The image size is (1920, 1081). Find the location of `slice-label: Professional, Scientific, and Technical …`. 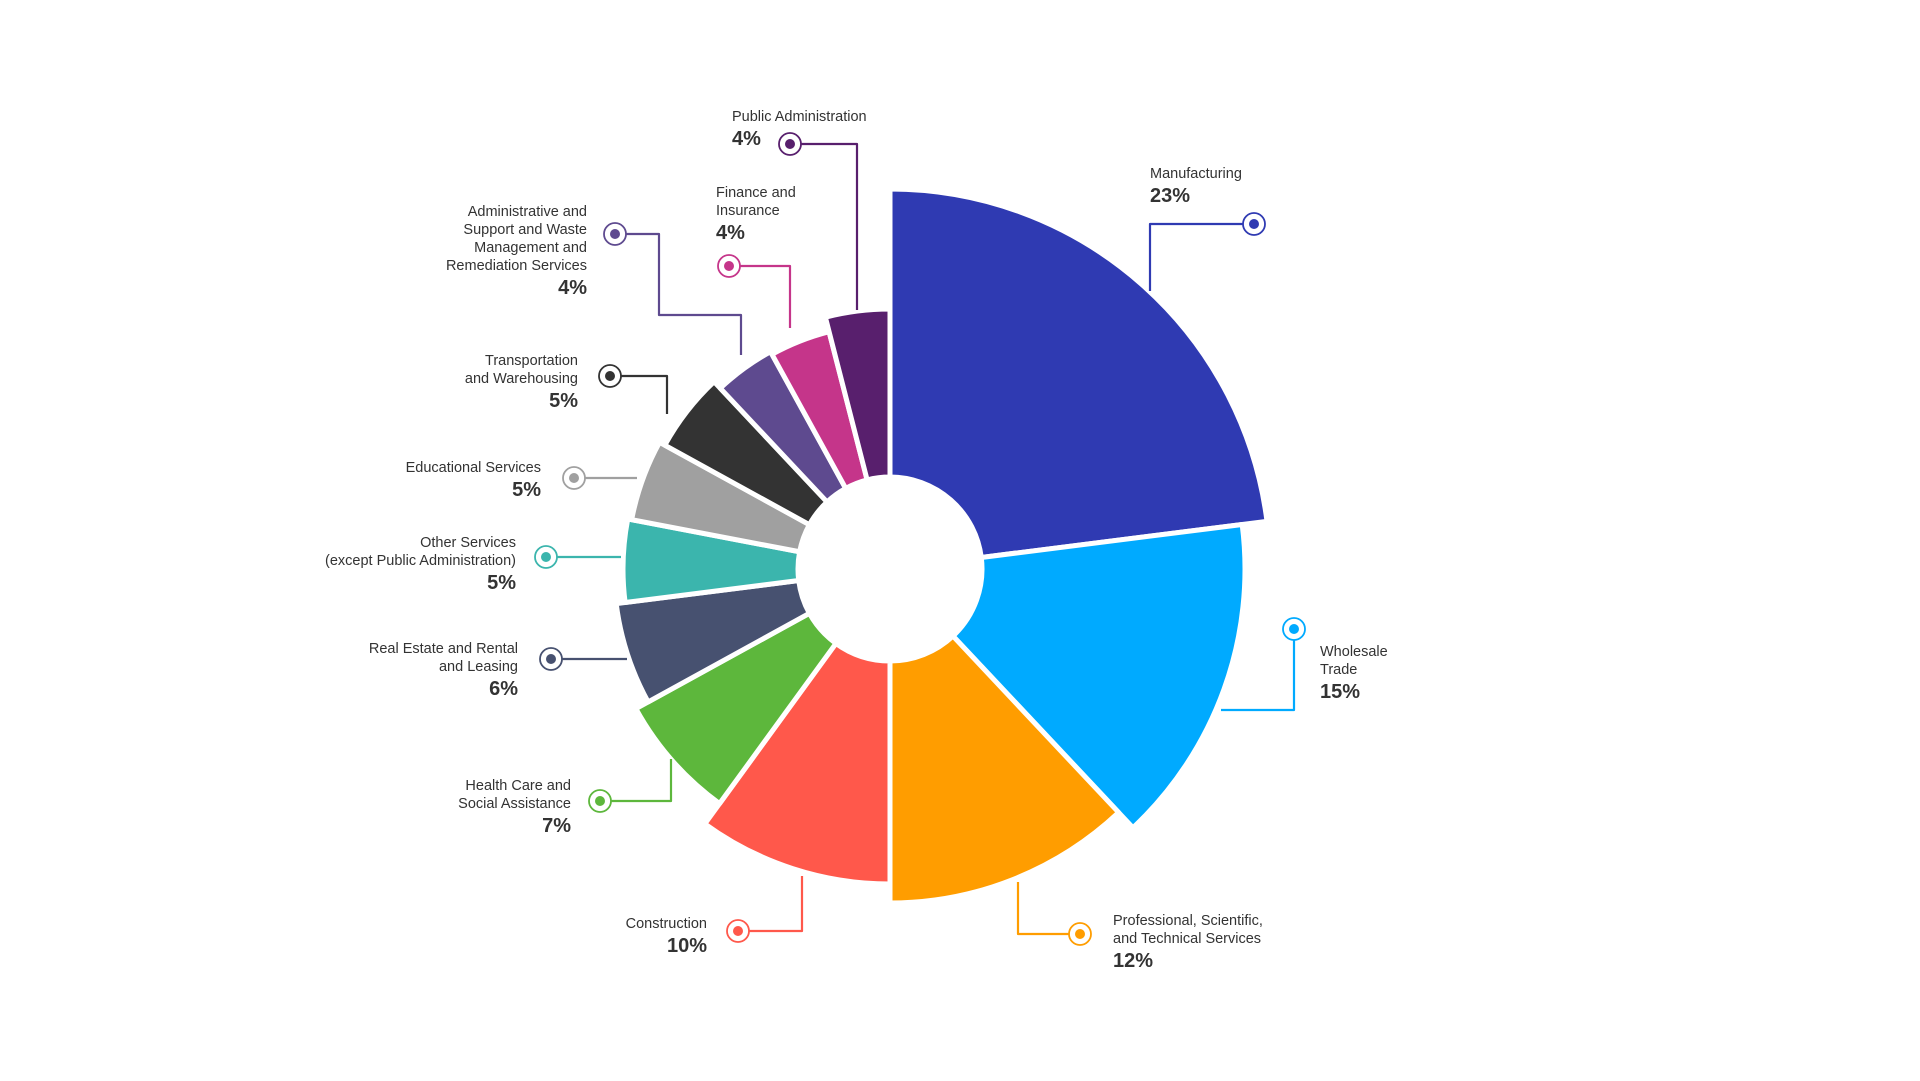

slice-label: Professional, Scientific, and Technical … is located at coordinates (1188, 942).